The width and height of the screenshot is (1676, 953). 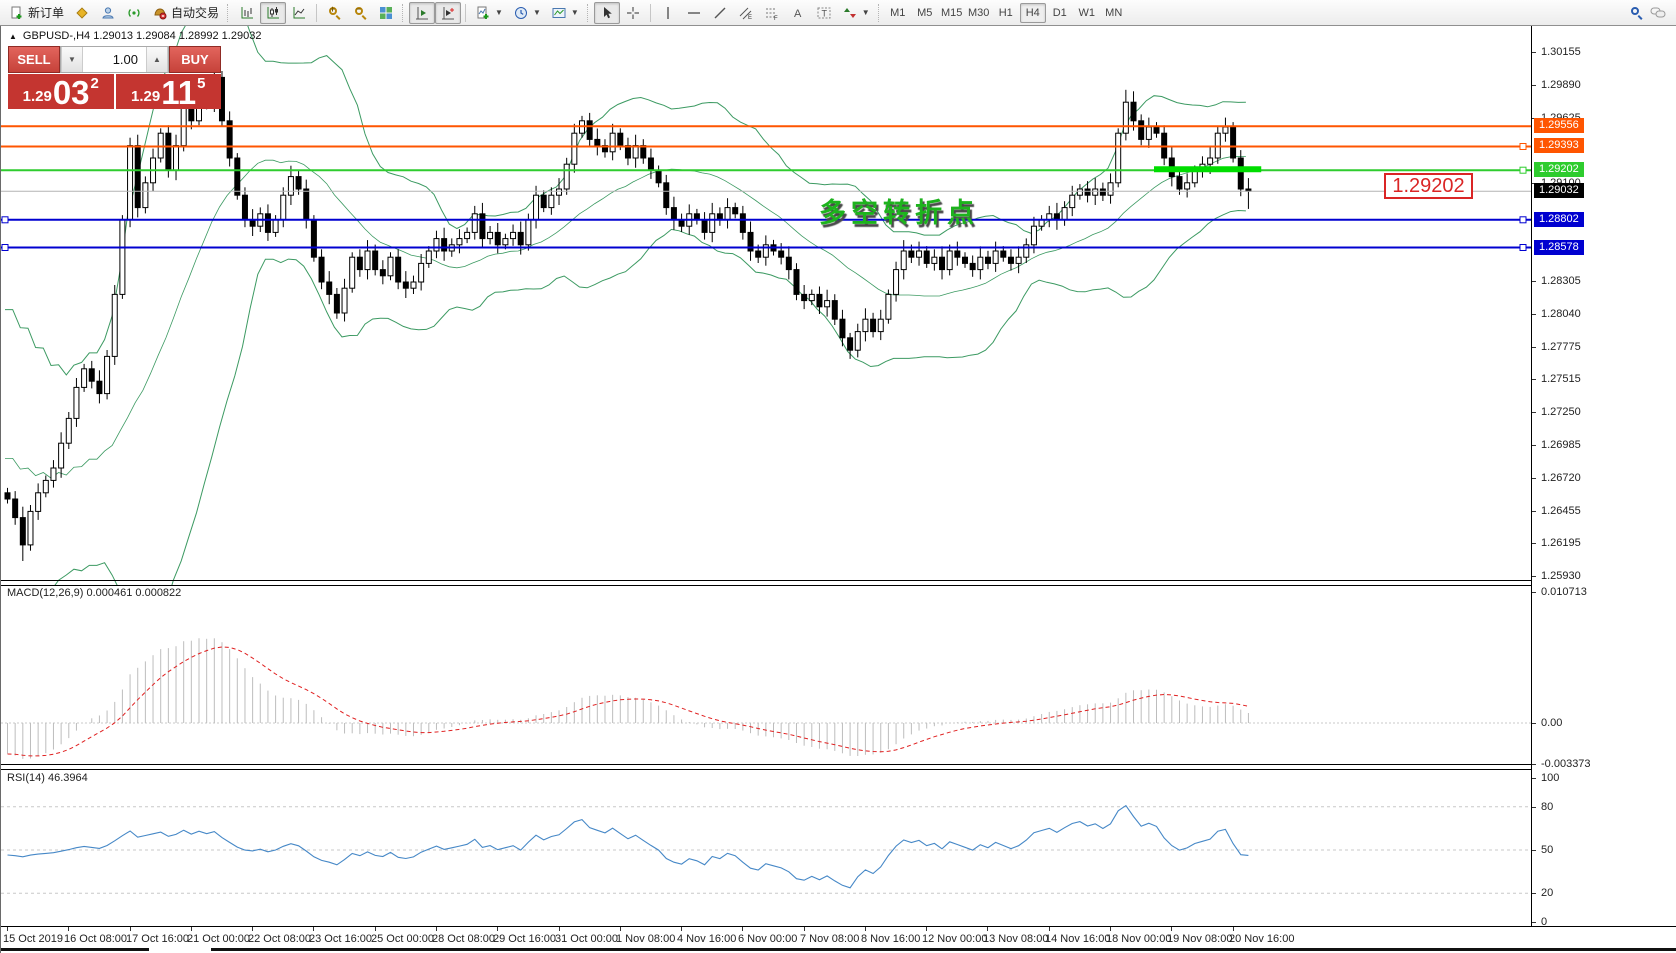 What do you see at coordinates (448, 12) in the screenshot?
I see `chart-shift-button` at bounding box center [448, 12].